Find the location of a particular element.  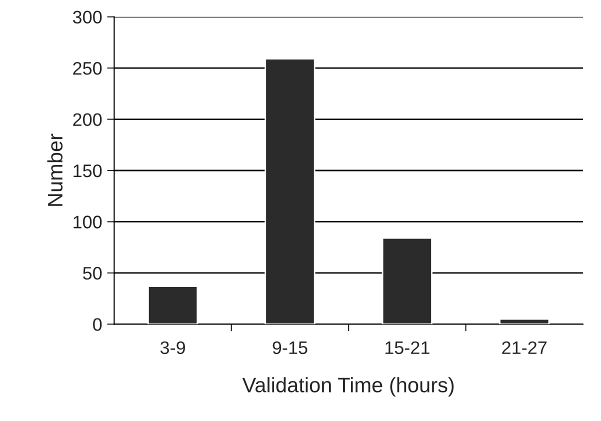

x-tick-label: 3-9 is located at coordinates (172, 347).